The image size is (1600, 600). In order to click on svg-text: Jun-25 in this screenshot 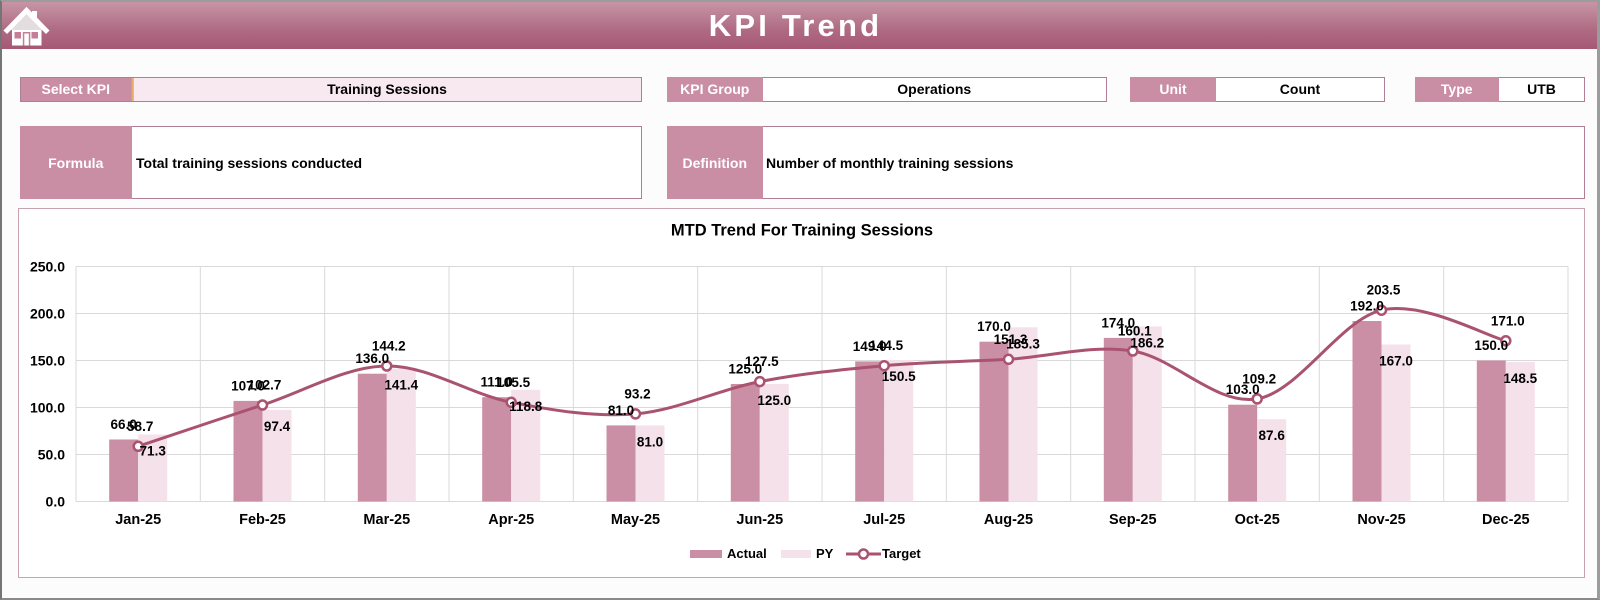, I will do `click(759, 520)`.